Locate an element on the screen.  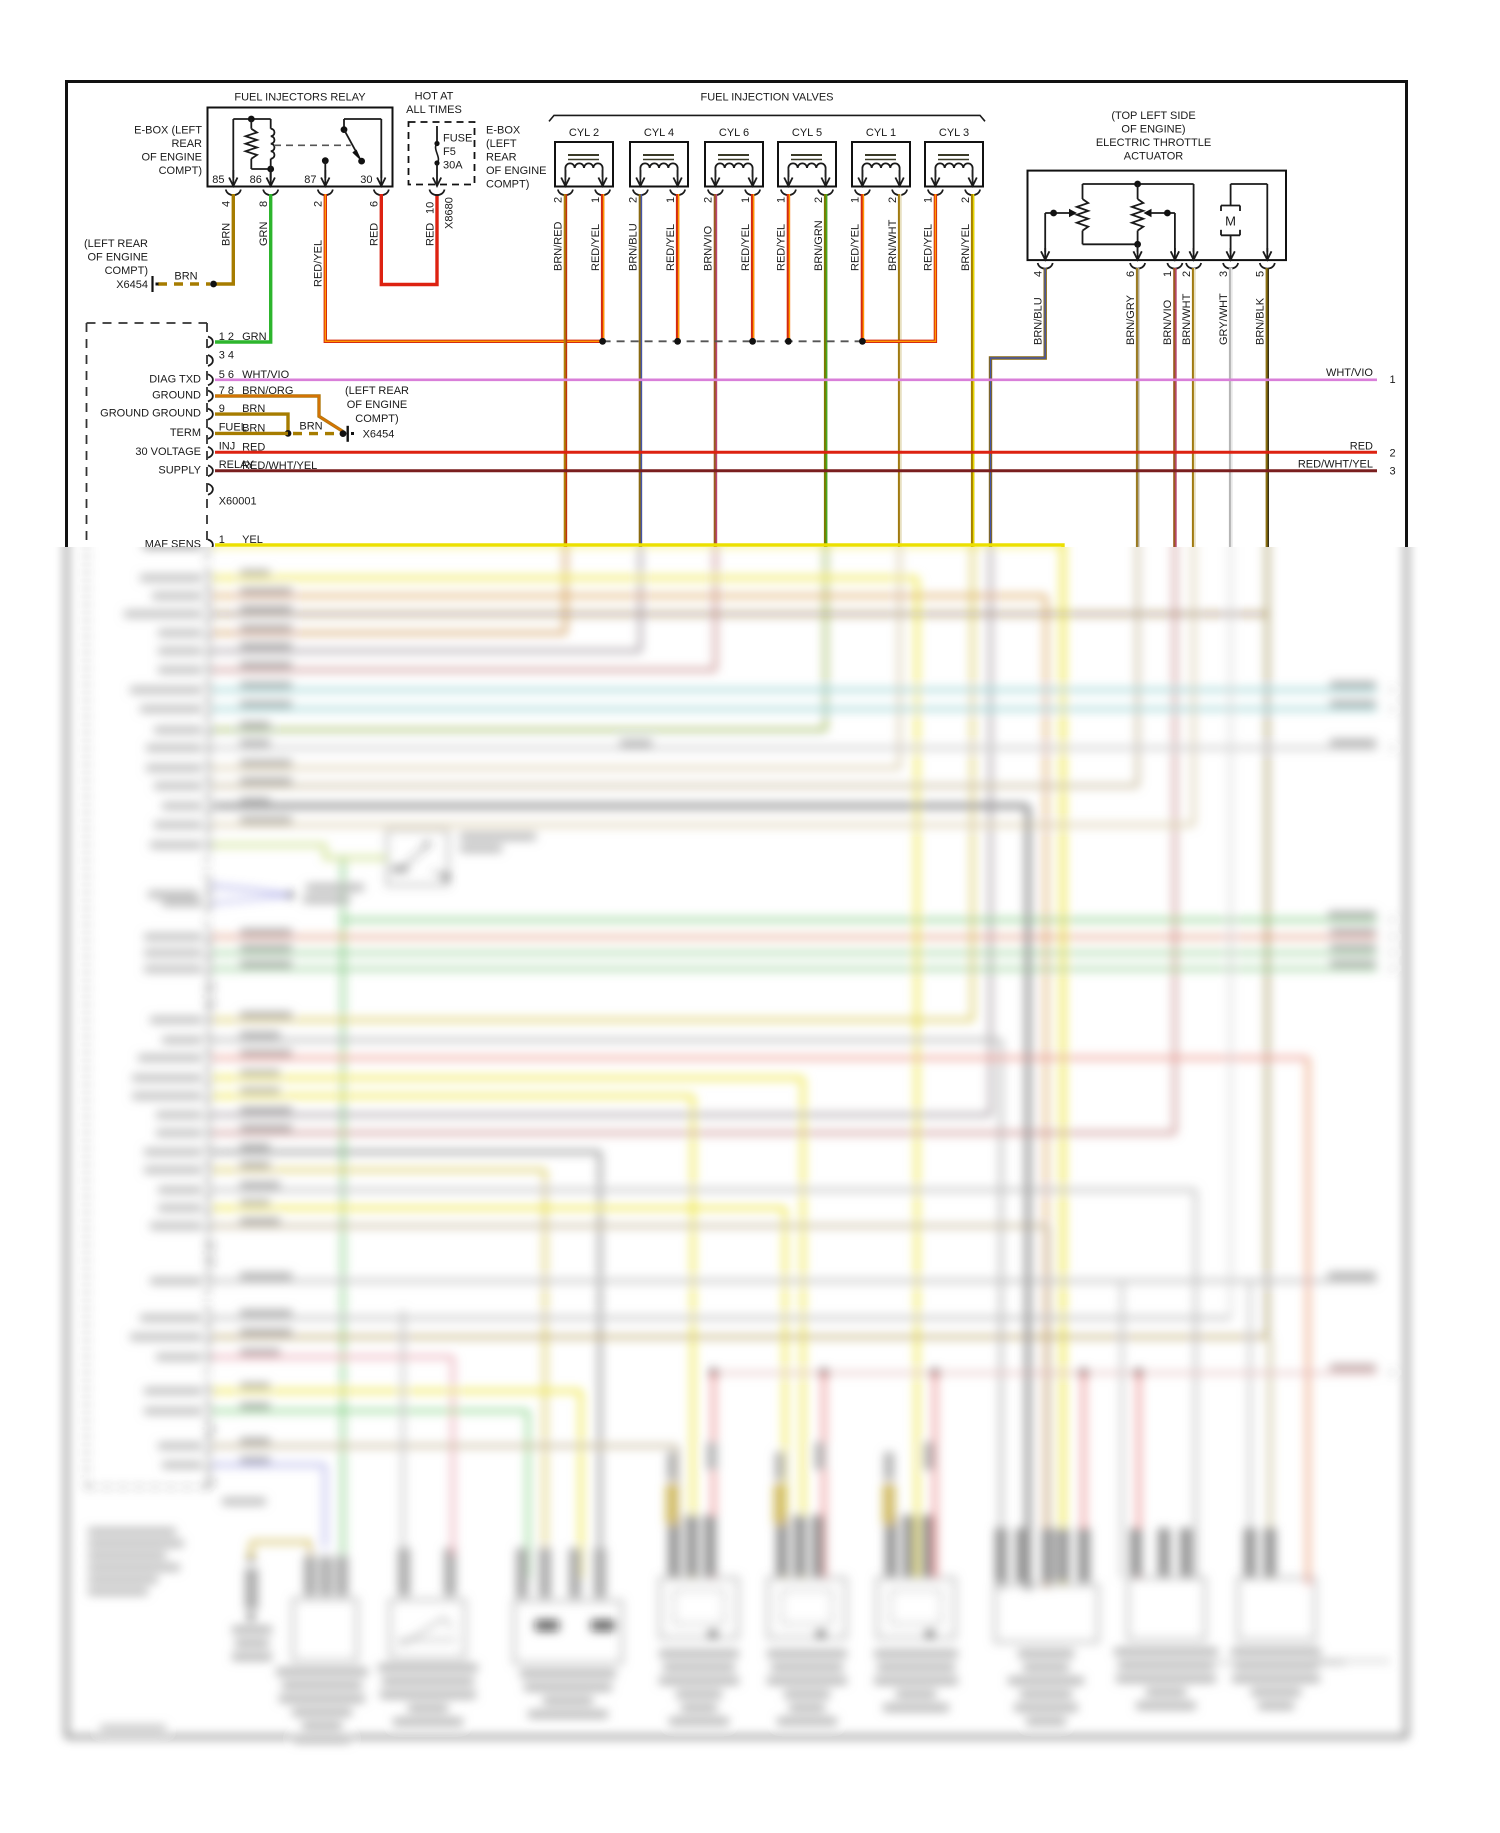
svg-text: GROUND GROUND is located at coordinates (150, 414).